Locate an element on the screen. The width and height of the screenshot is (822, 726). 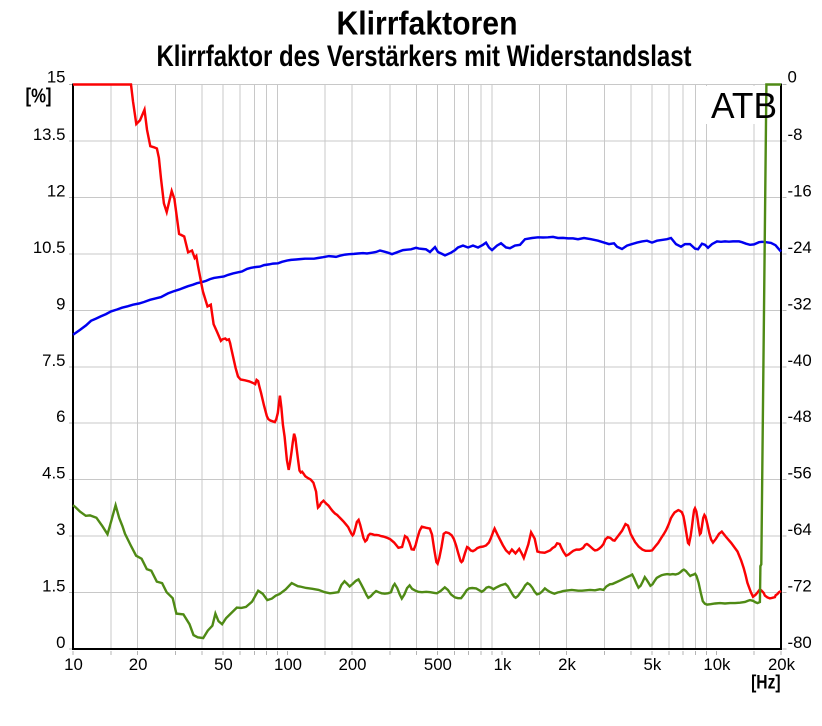
svg-text: -40 is located at coordinates (800, 360).